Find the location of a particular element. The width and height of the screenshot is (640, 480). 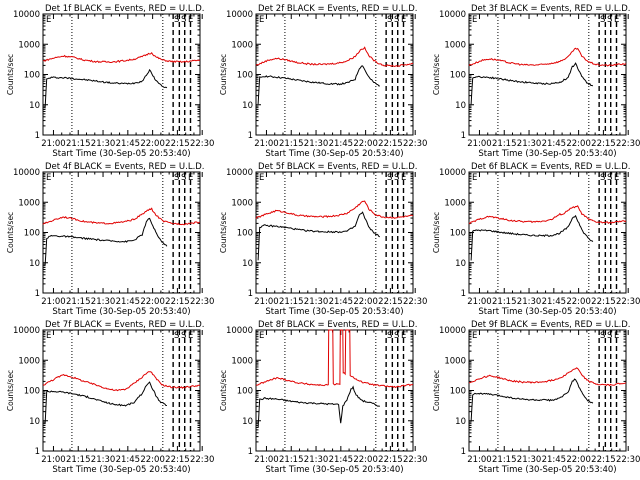

chart-title: Det 4f BLACK = Events, RED = U.L.D. is located at coordinates (125, 167).